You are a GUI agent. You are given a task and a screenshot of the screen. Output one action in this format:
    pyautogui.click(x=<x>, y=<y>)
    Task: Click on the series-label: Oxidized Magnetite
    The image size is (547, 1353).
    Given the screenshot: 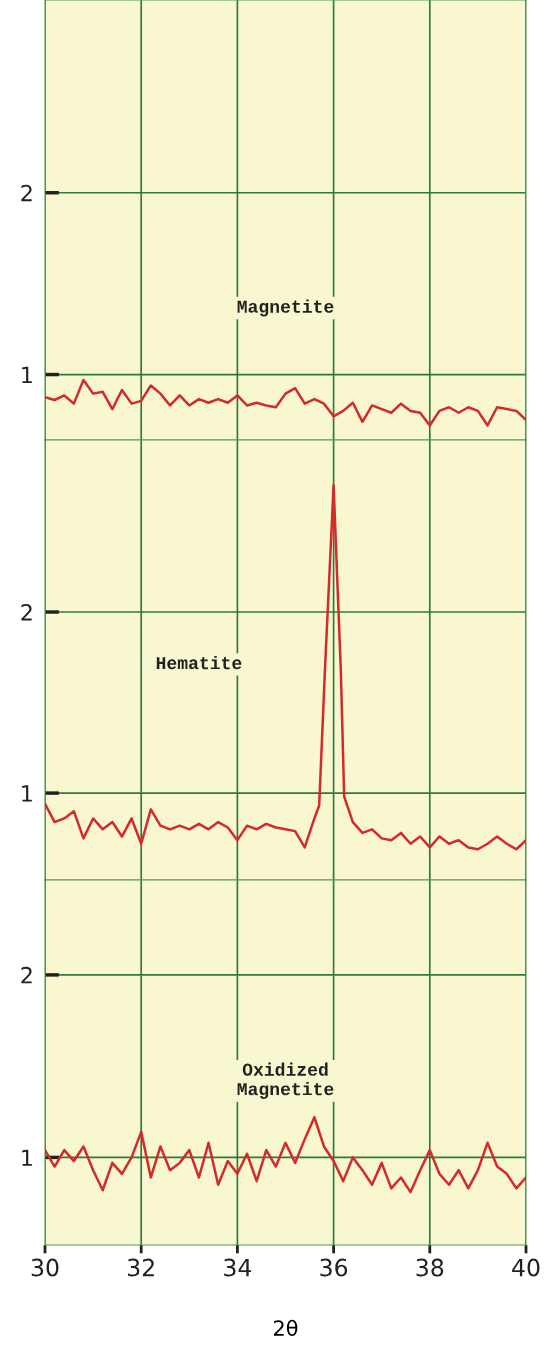 What is the action you would take?
    pyautogui.click(x=285, y=1080)
    